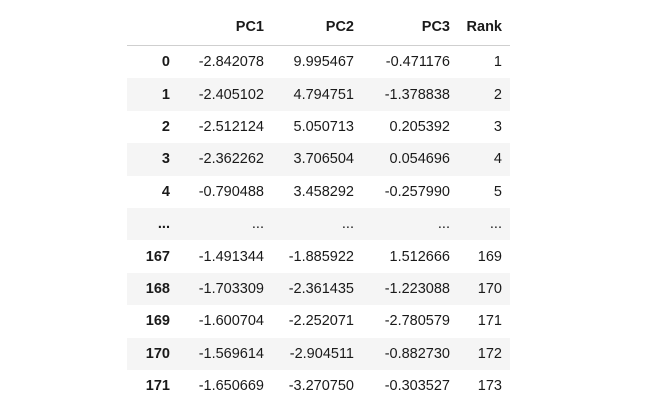 This screenshot has height=412, width=659. Describe the element at coordinates (417, 288) in the screenshot. I see `cell-pc3: -1.223088` at that location.